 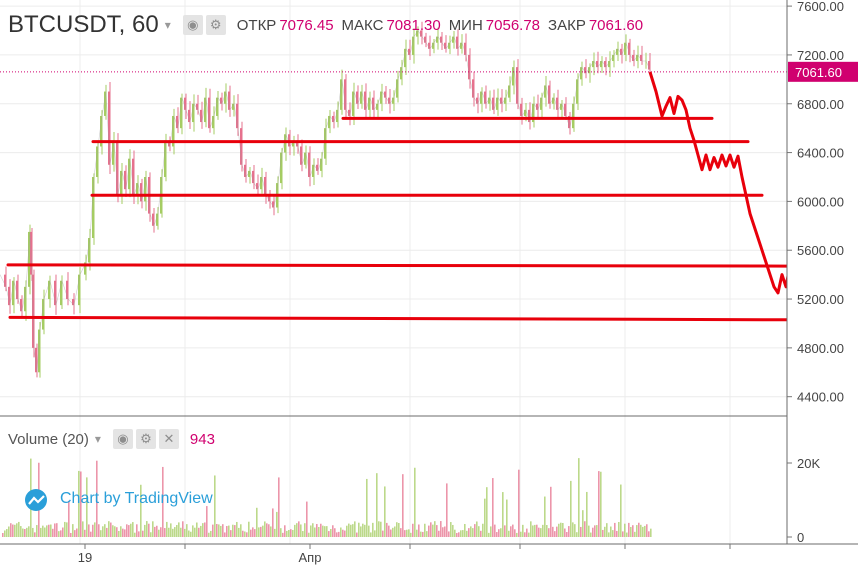 I want to click on y-tick-label: 4800.00, so click(x=820, y=348).